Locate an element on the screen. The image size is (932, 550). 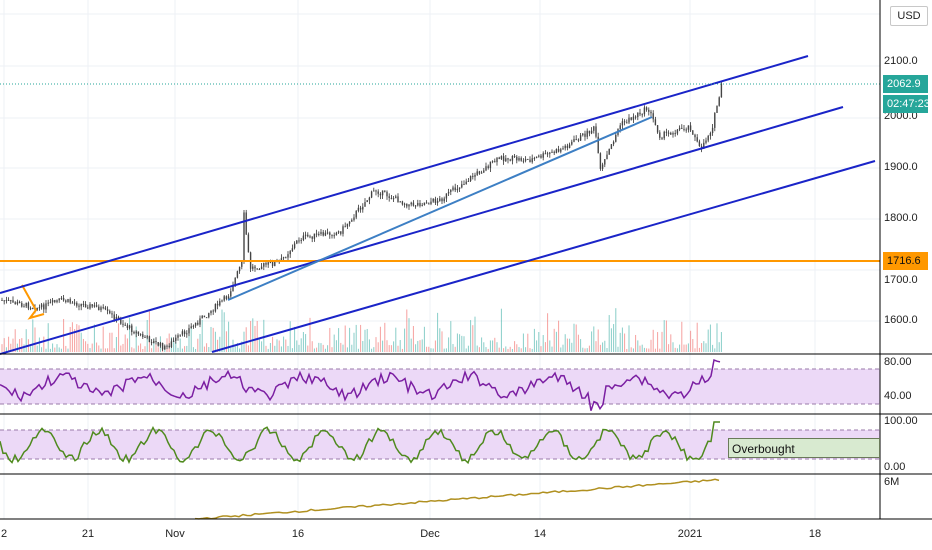
overbought-callout: Overbought is located at coordinates (804, 448).